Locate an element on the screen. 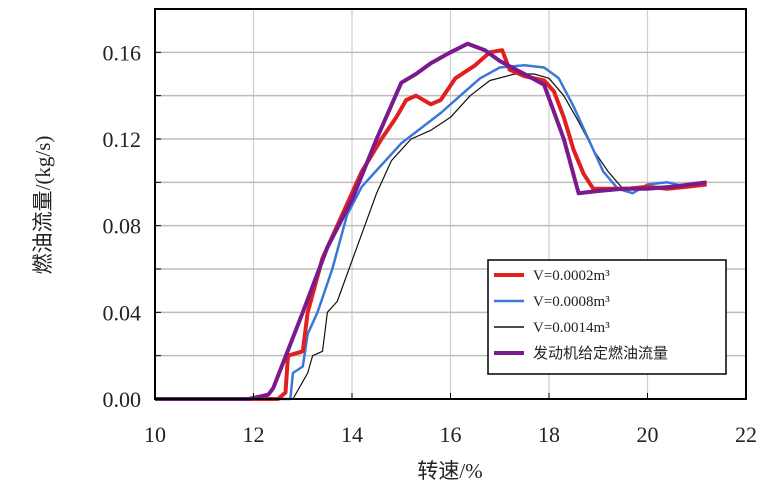 The height and width of the screenshot is (488, 770). x-tick-label: 14 is located at coordinates (352, 434).